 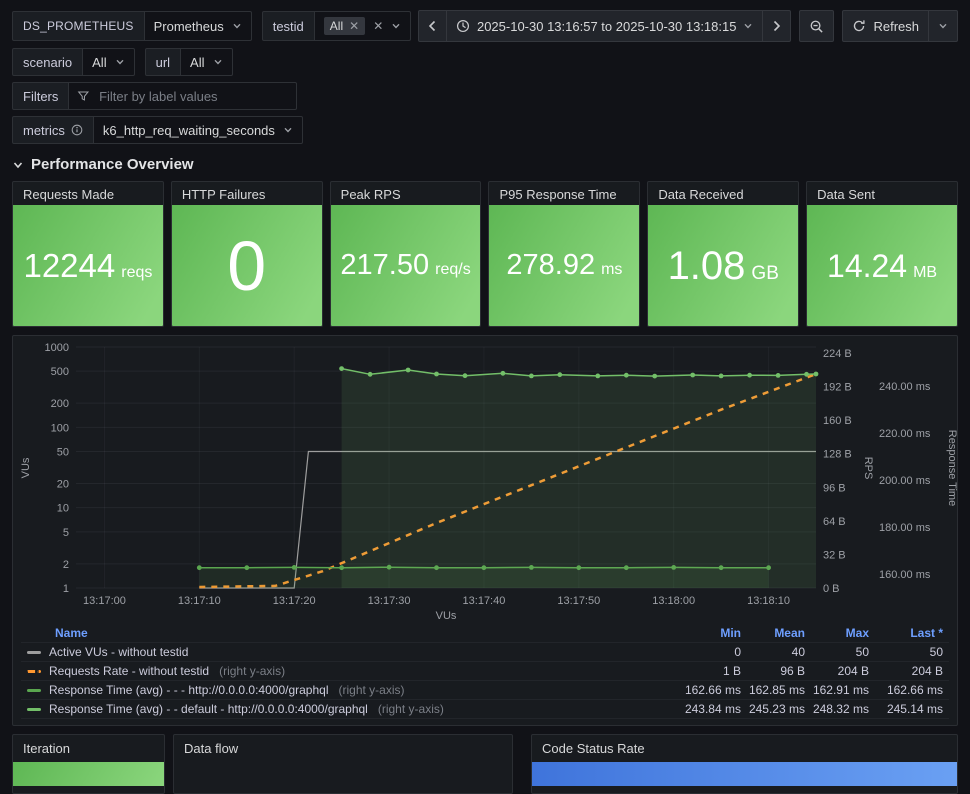 I want to click on url-select: All, so click(x=207, y=62).